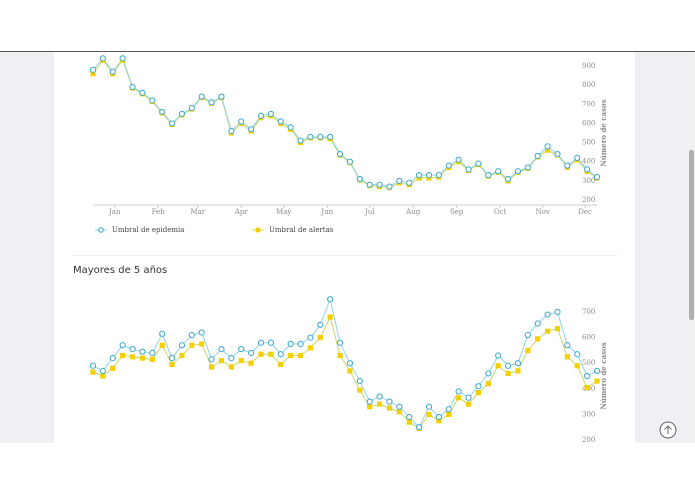 Image resolution: width=695 pixels, height=494 pixels. I want to click on legend-label: Umbral de epidemia, so click(148, 230).